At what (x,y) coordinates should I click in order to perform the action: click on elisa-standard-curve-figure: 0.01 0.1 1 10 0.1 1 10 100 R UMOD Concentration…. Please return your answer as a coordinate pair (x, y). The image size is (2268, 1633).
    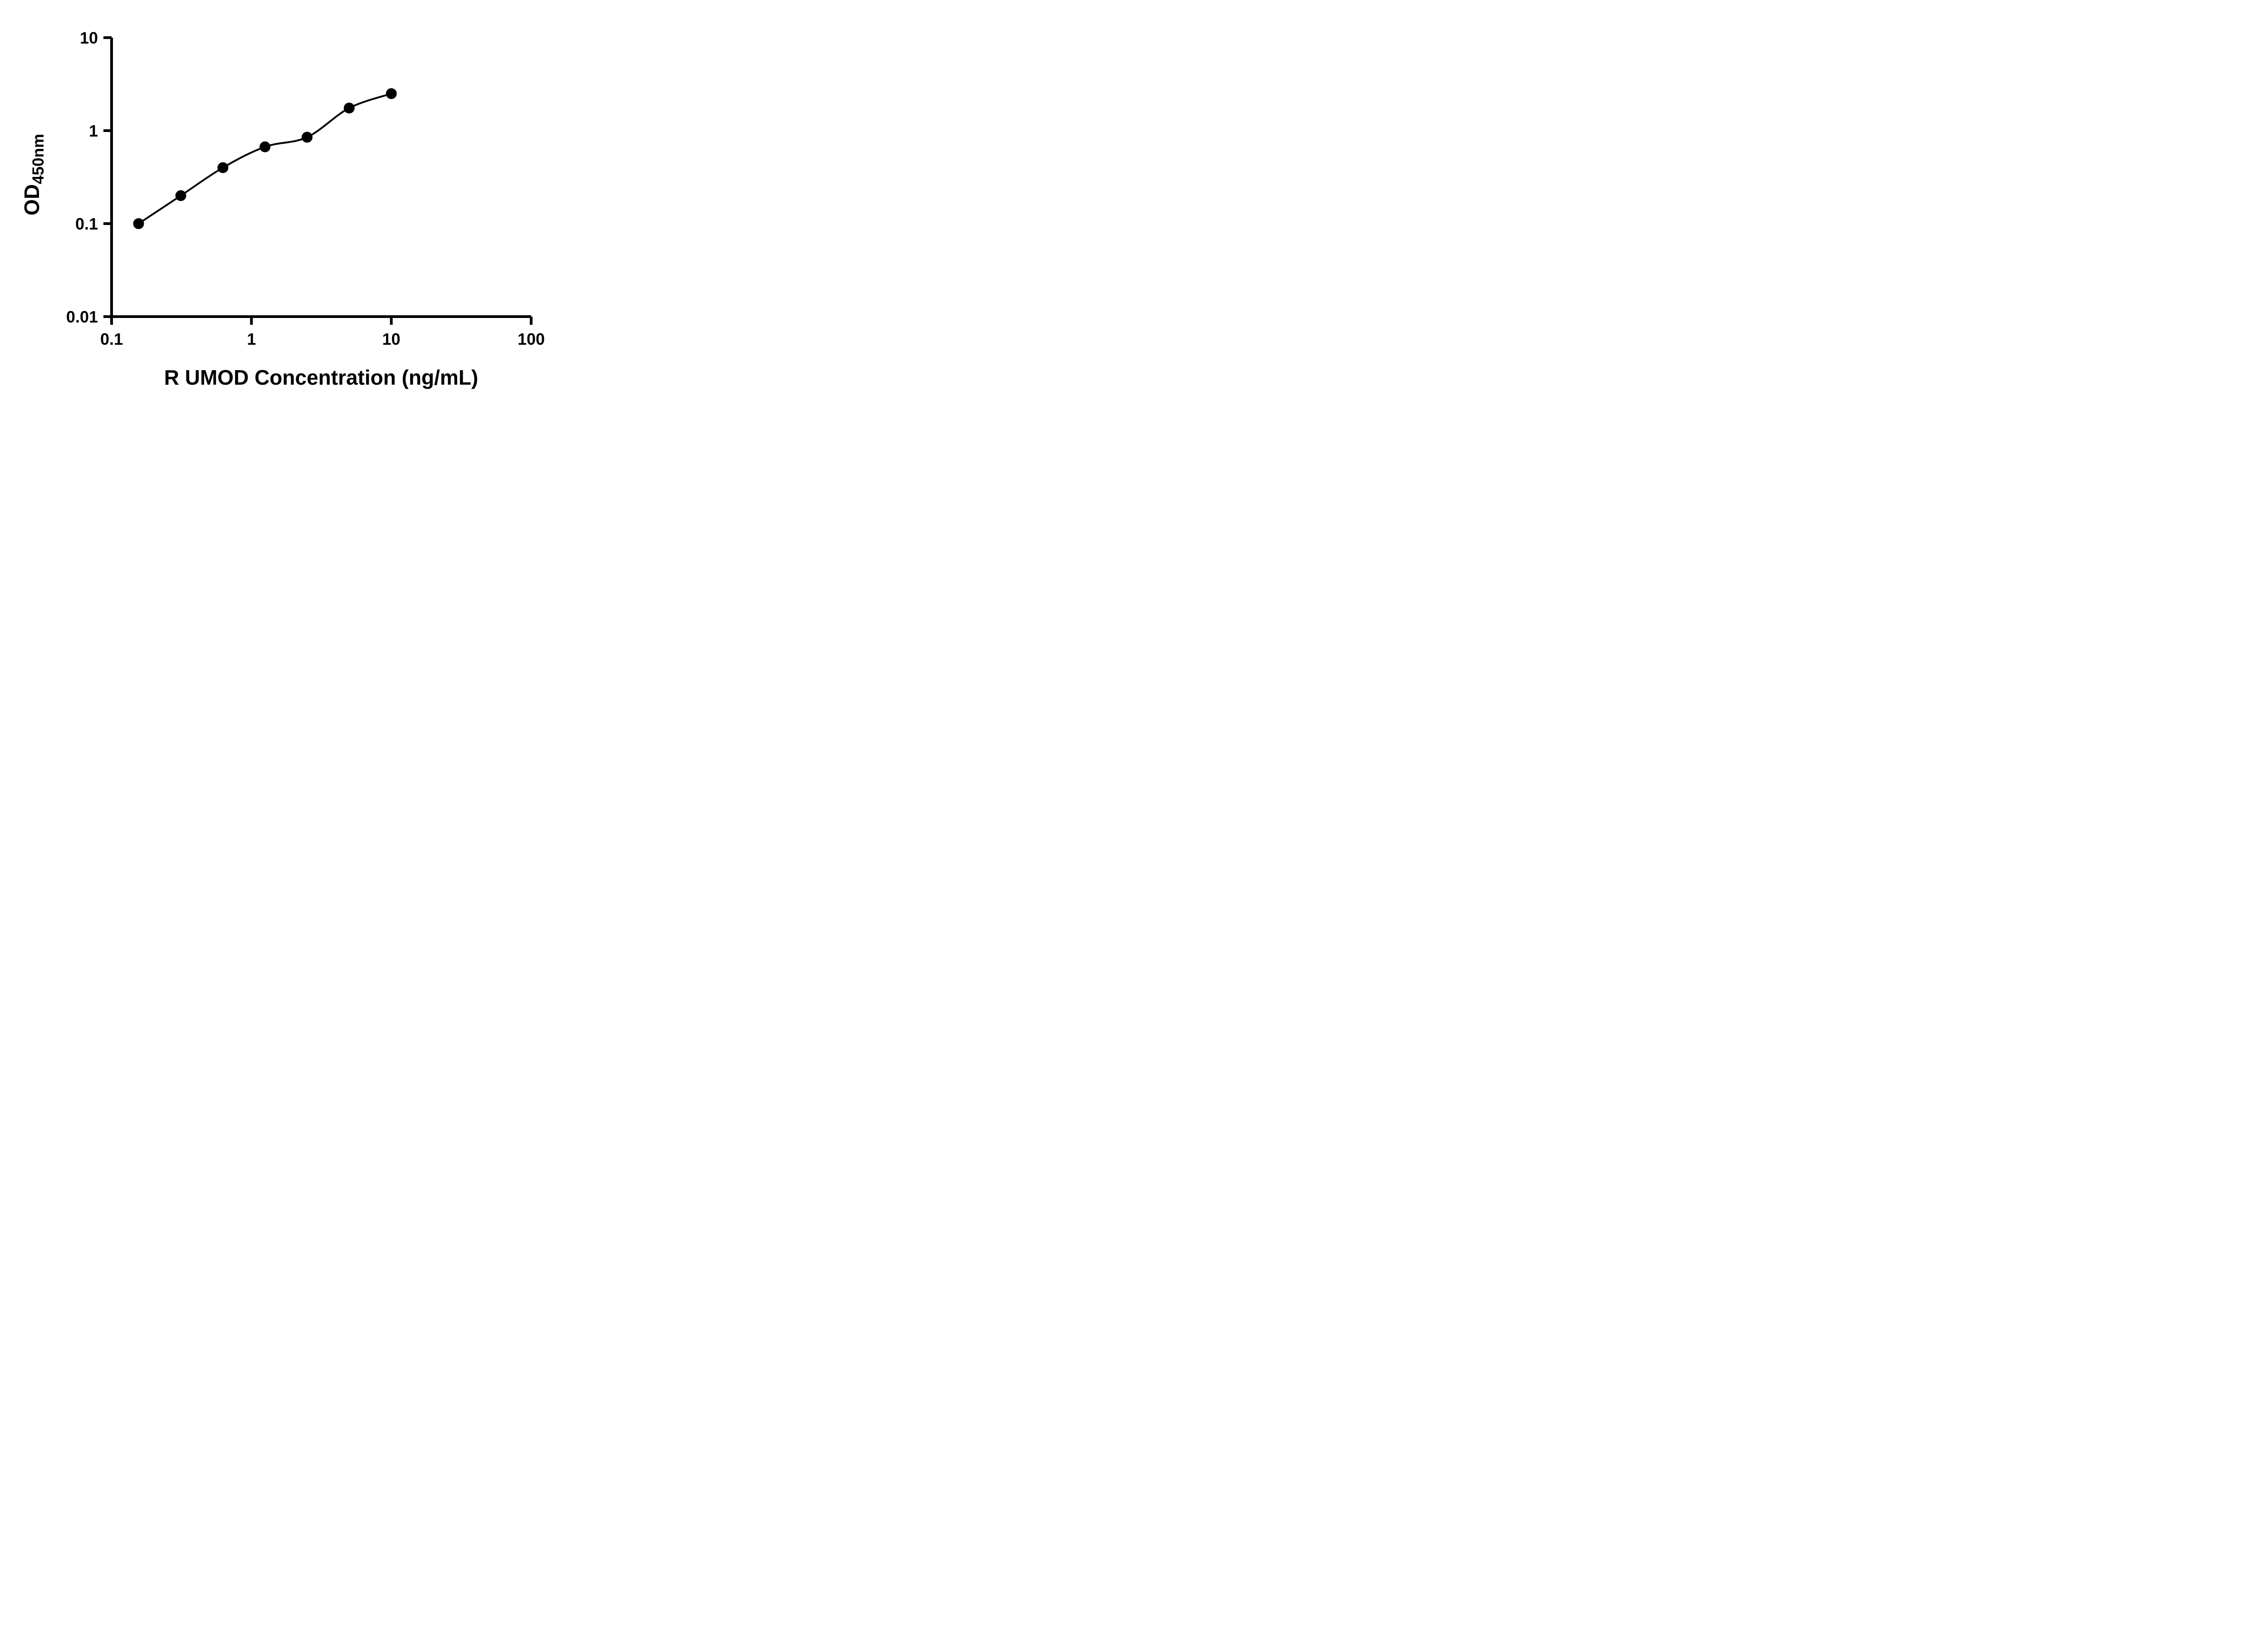
    Looking at the image, I should click on (291, 204).